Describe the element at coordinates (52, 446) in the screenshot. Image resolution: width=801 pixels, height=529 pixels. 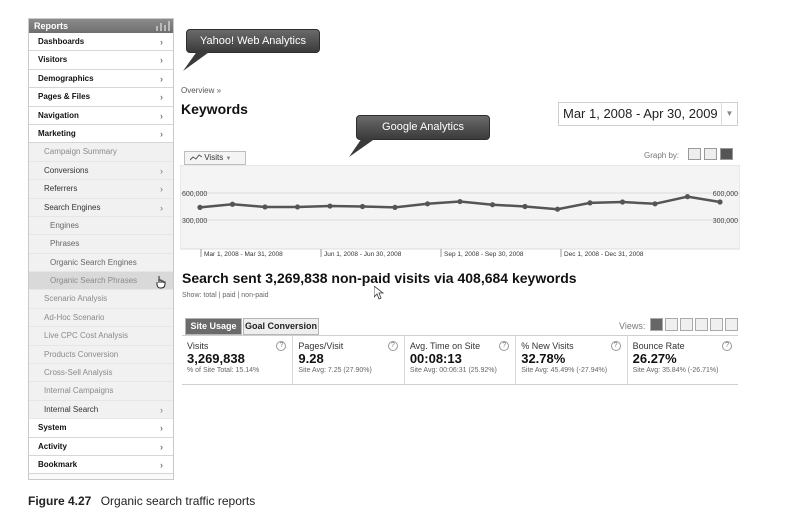
I see `sidebar-item-label: Activity` at that location.